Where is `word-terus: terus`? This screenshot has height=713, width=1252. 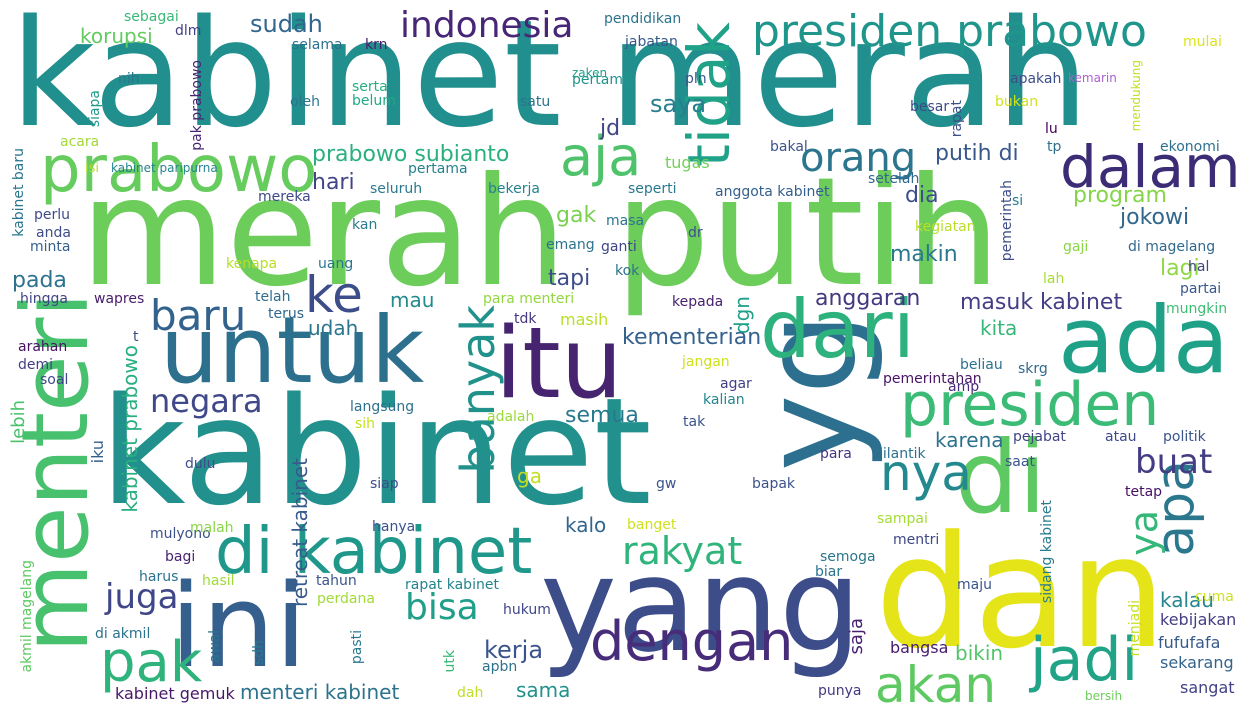 word-terus: terus is located at coordinates (286, 314).